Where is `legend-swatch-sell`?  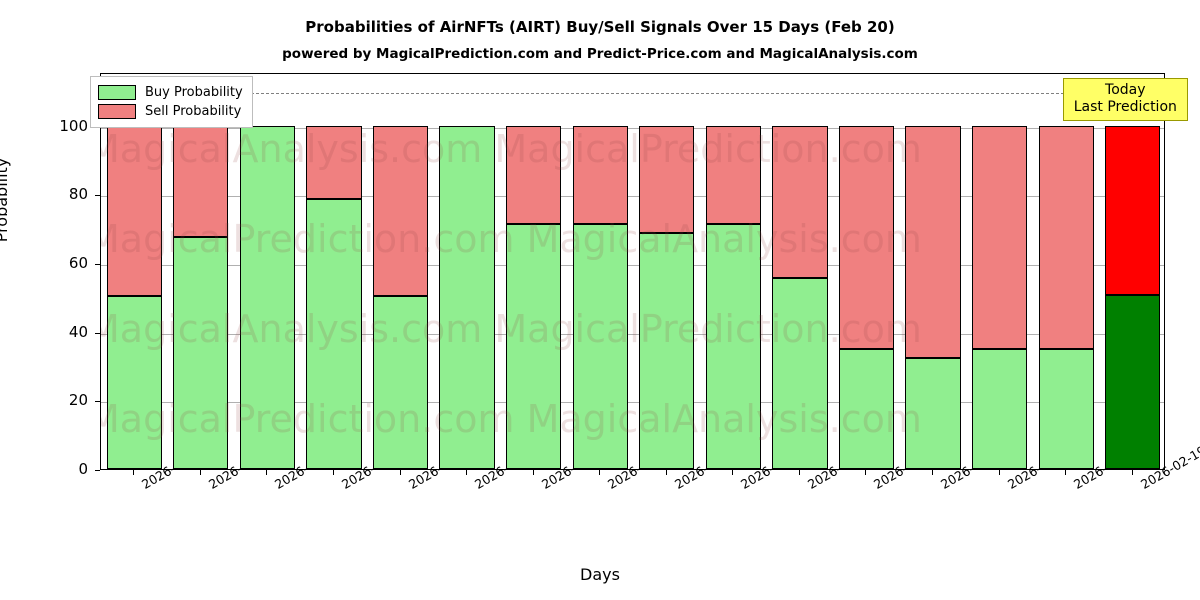
legend-swatch-sell is located at coordinates (117, 111).